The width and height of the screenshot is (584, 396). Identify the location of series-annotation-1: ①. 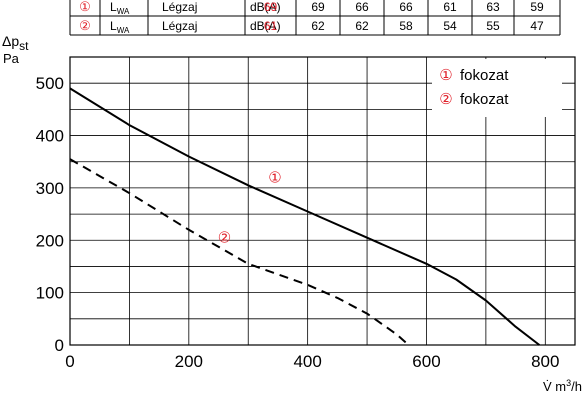
(274, 177).